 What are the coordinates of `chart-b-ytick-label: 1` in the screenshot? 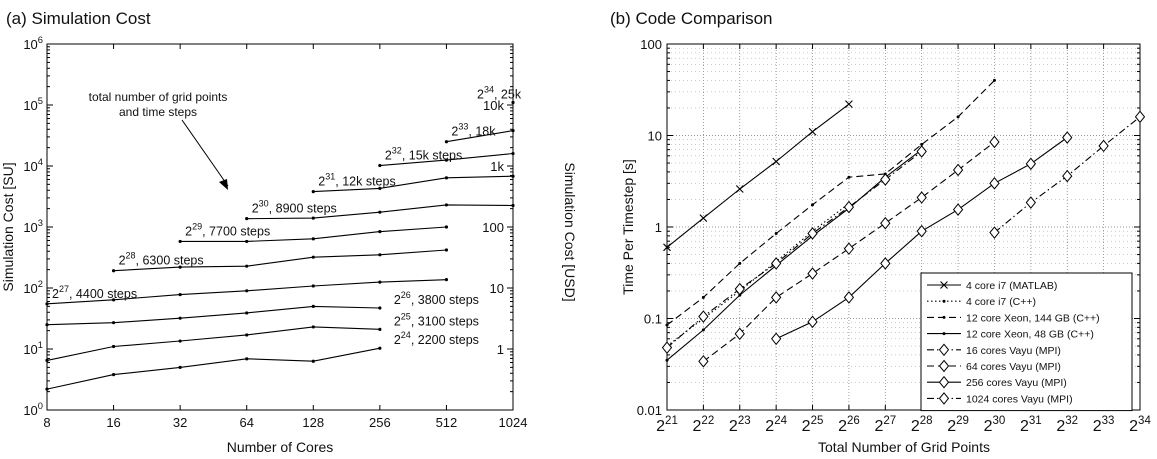 It's located at (658, 227).